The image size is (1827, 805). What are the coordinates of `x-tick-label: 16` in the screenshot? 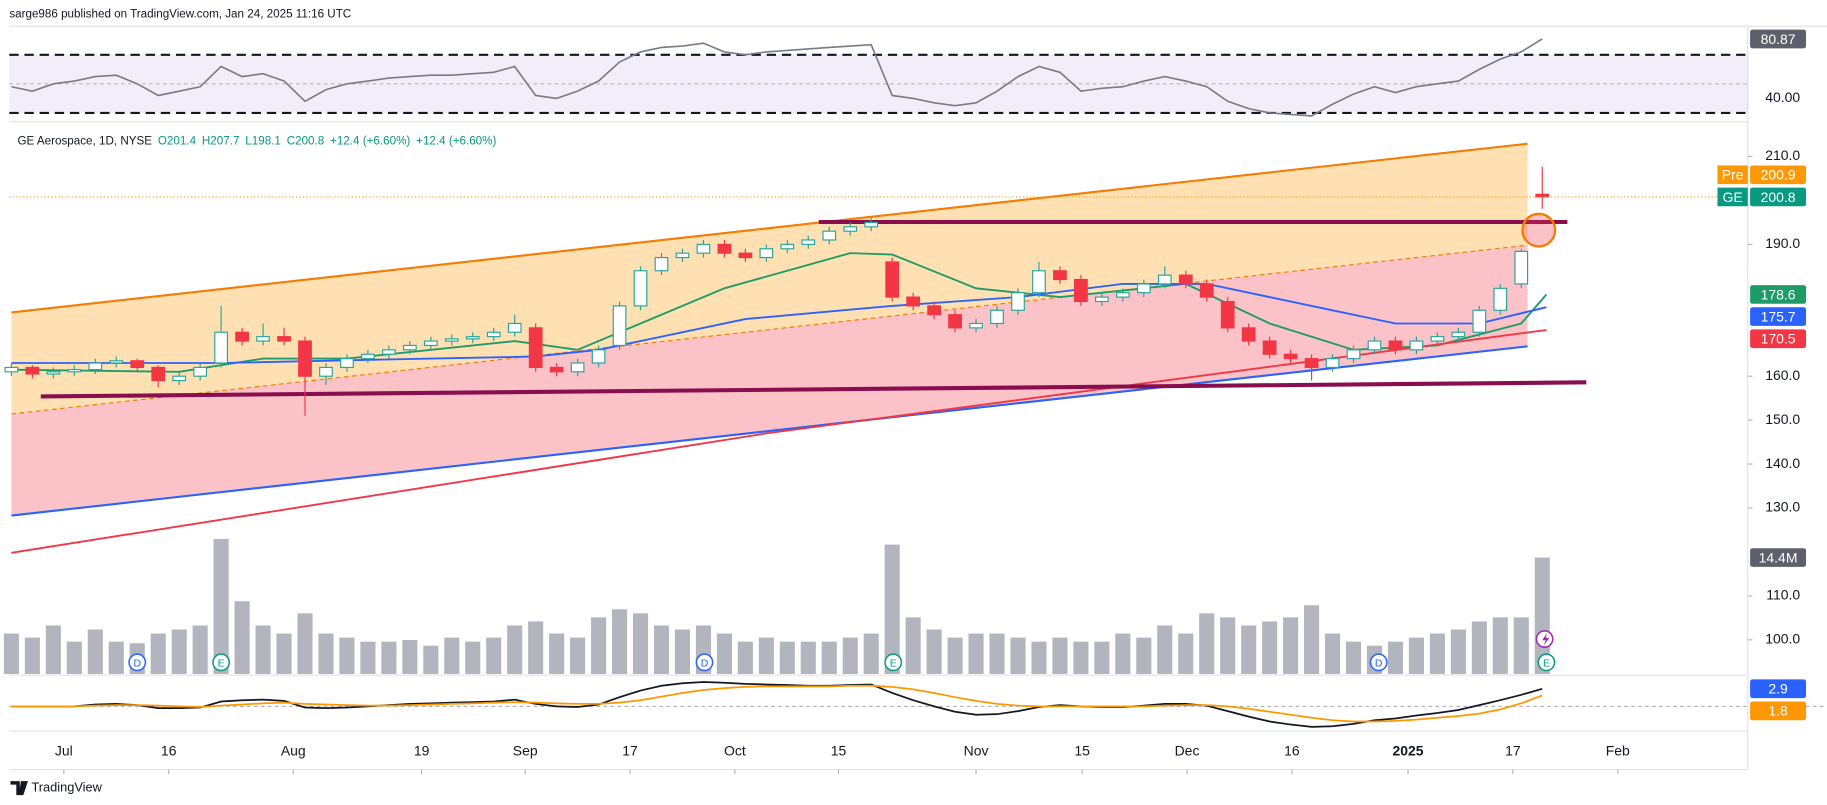 It's located at (1292, 751).